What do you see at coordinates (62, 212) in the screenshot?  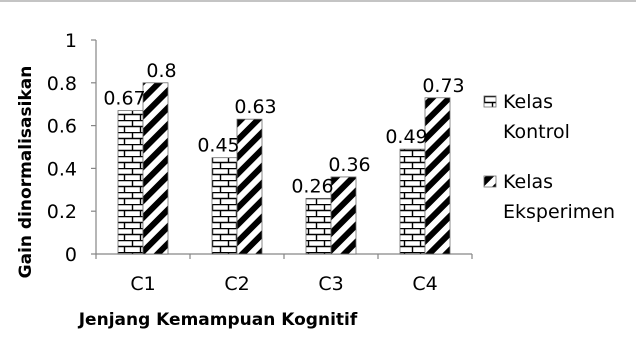 I see `y-tick-label: 0.2` at bounding box center [62, 212].